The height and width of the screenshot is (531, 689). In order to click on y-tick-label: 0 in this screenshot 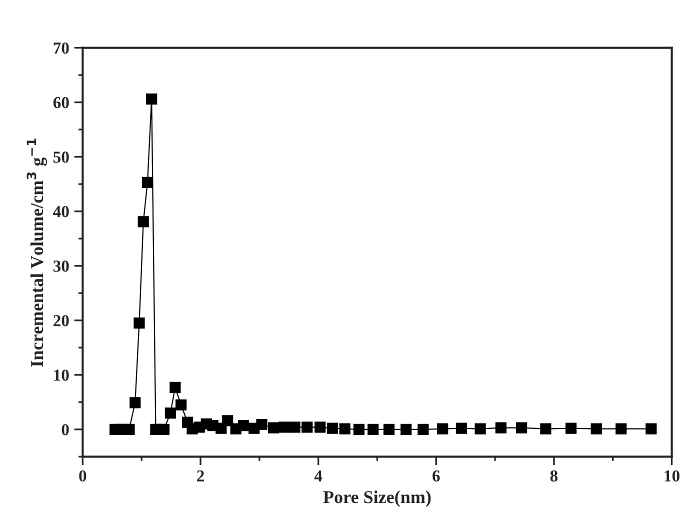, I will do `click(65, 430)`.